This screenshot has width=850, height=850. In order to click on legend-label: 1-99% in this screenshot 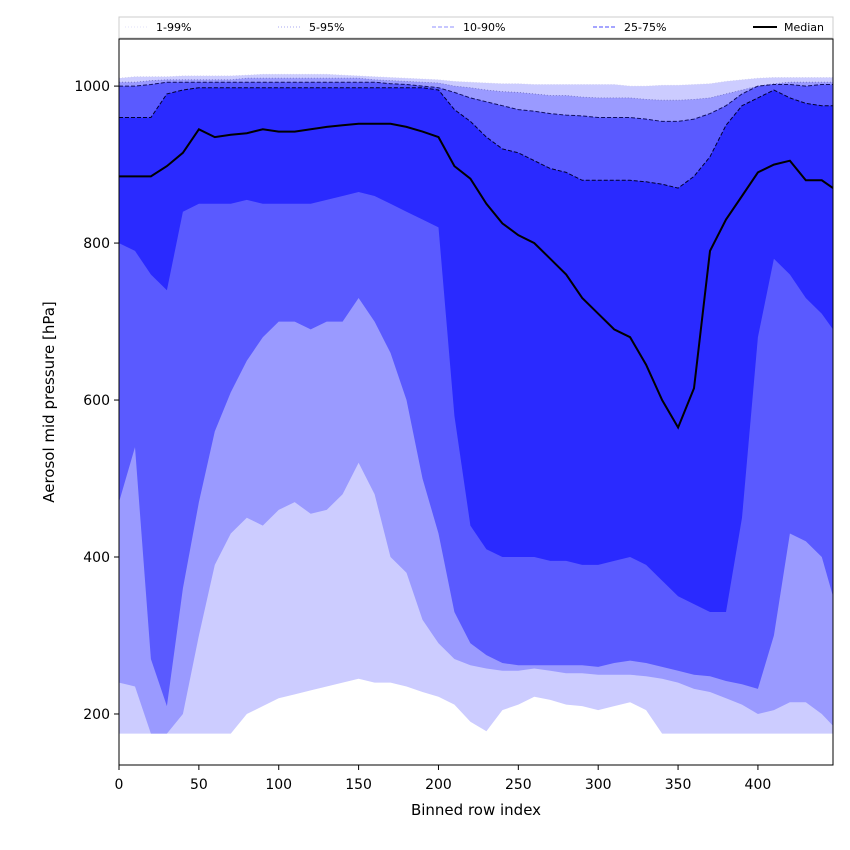, I will do `click(173, 27)`.